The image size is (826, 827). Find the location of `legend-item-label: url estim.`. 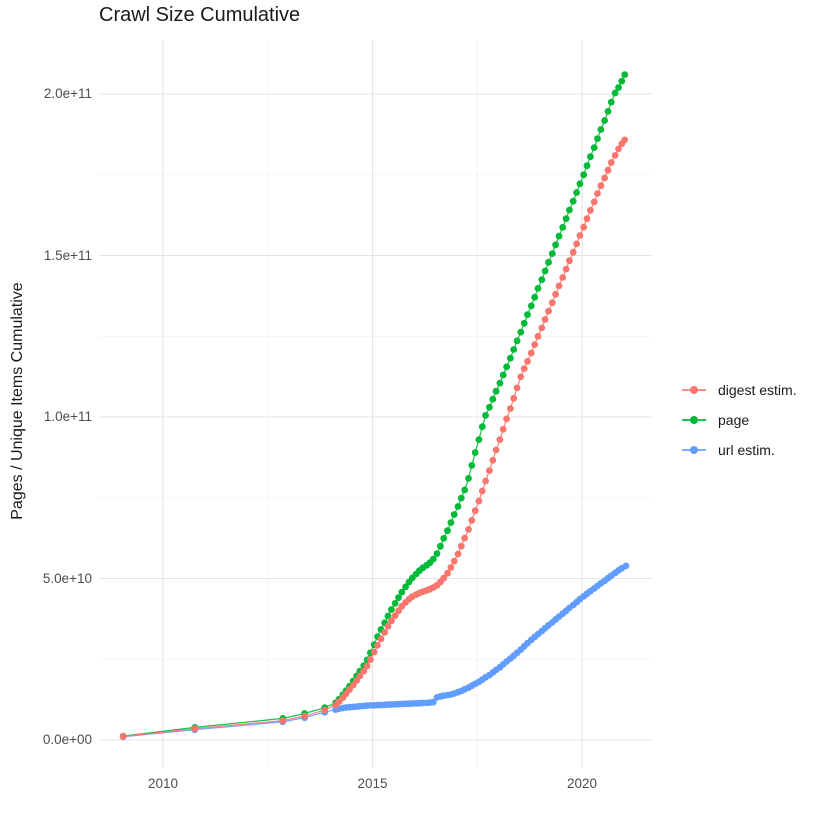

legend-item-label: url estim. is located at coordinates (746, 450).